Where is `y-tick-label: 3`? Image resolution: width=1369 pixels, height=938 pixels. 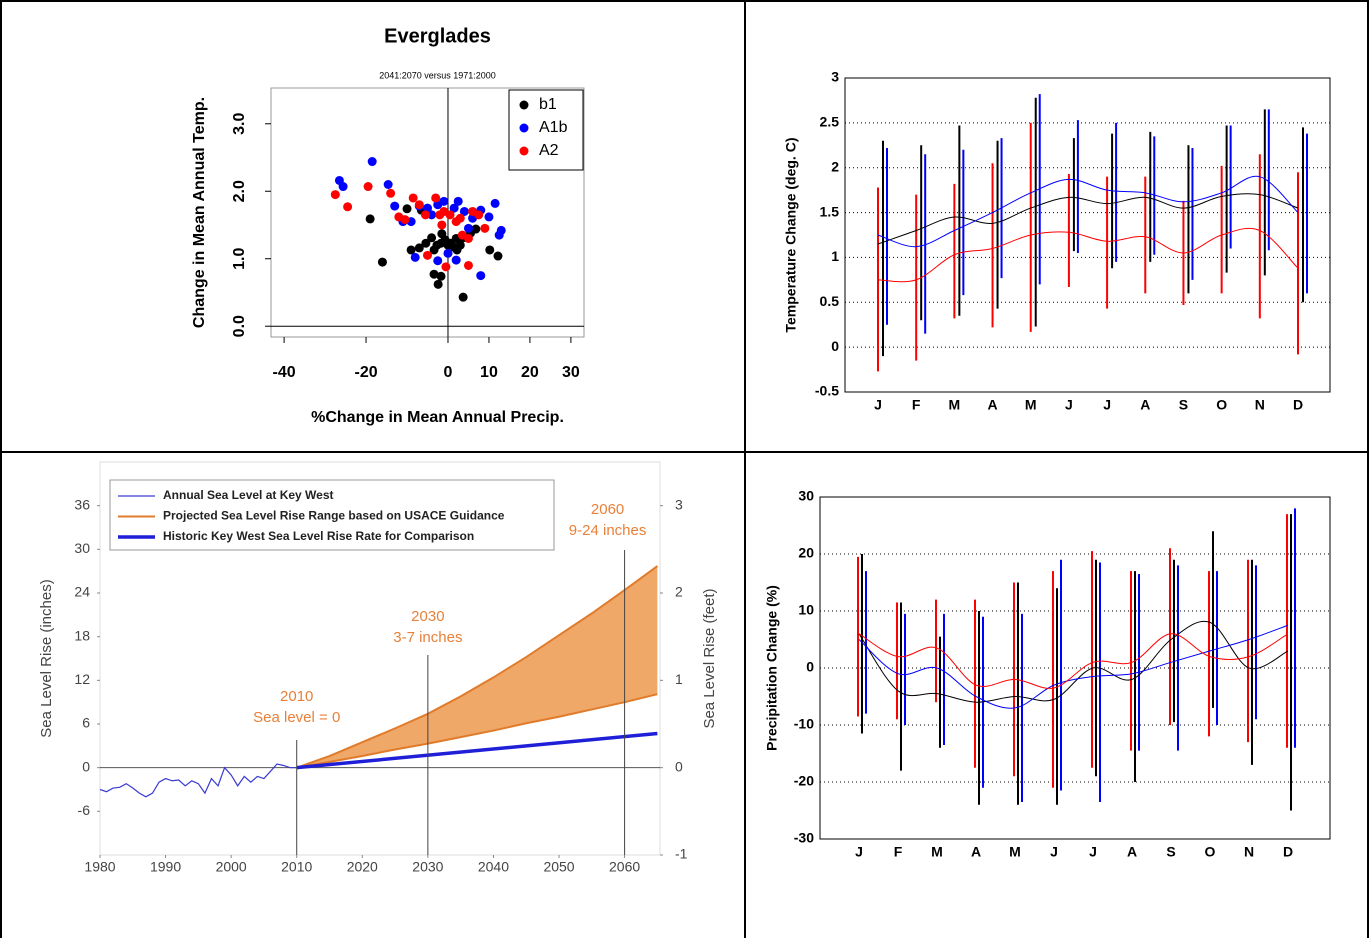
y-tick-label: 3 is located at coordinates (835, 77).